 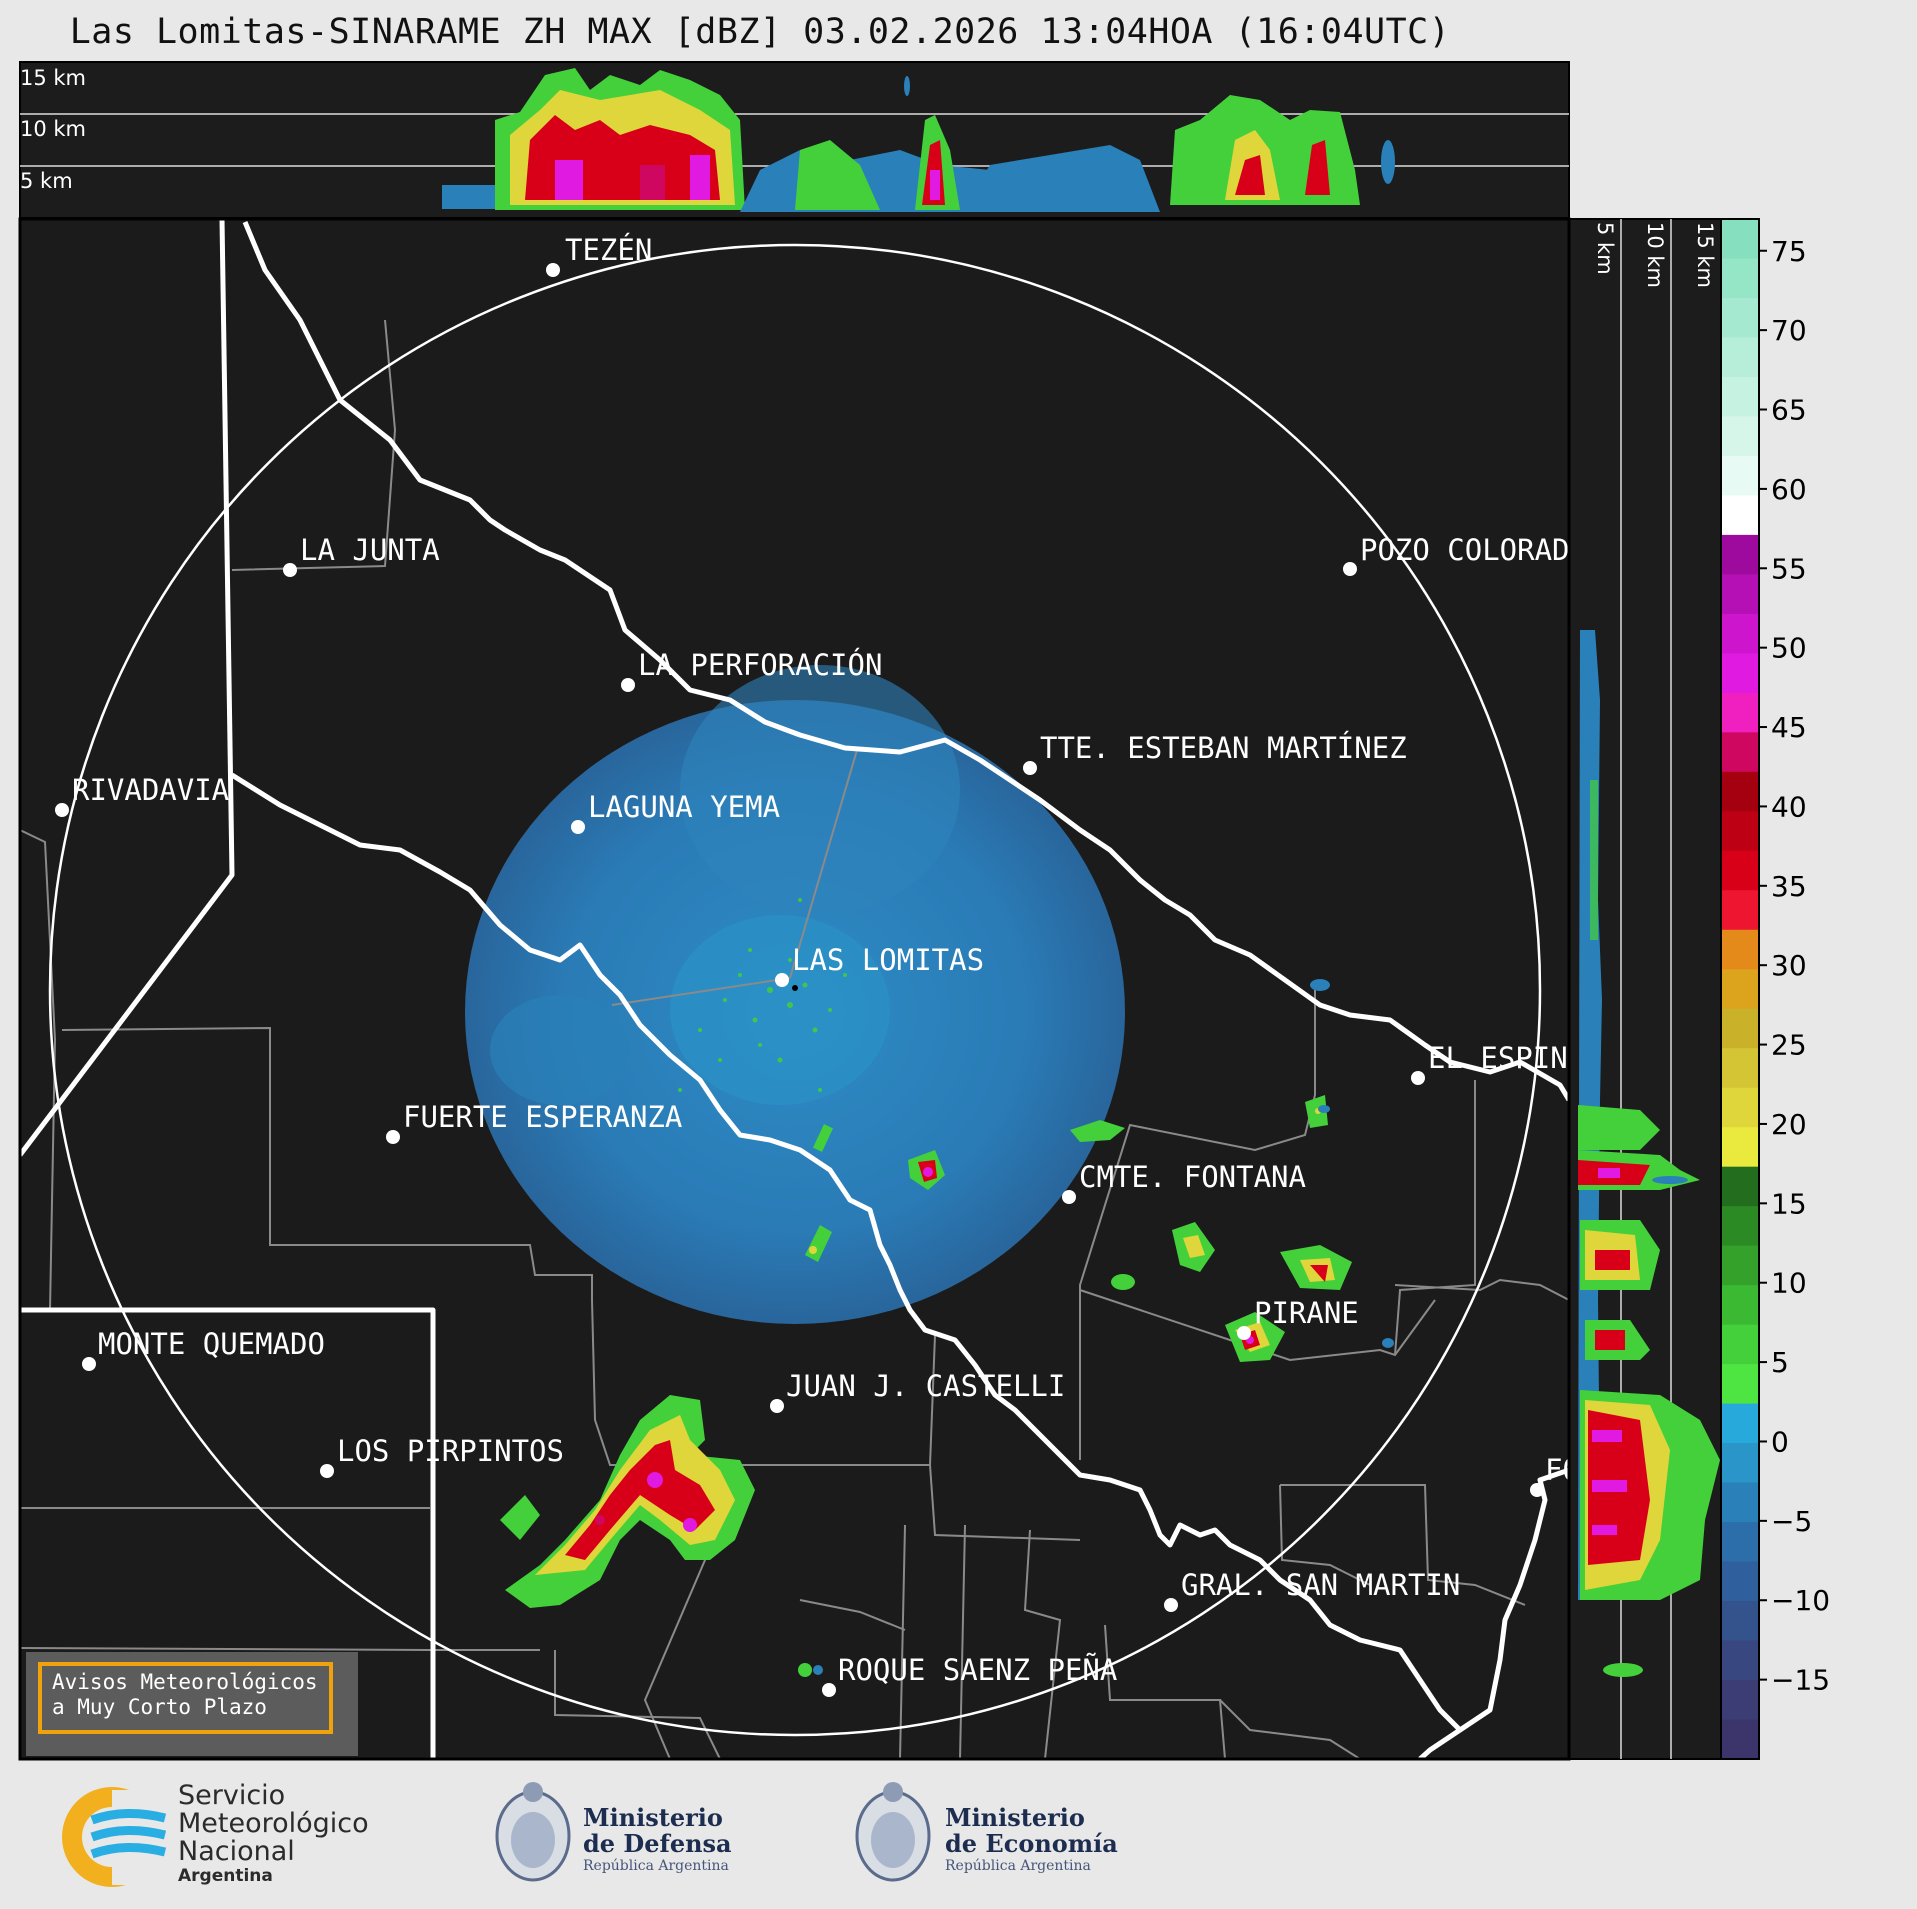 I want to click on defensa-line-1: Ministerio, so click(x=653, y=1817).